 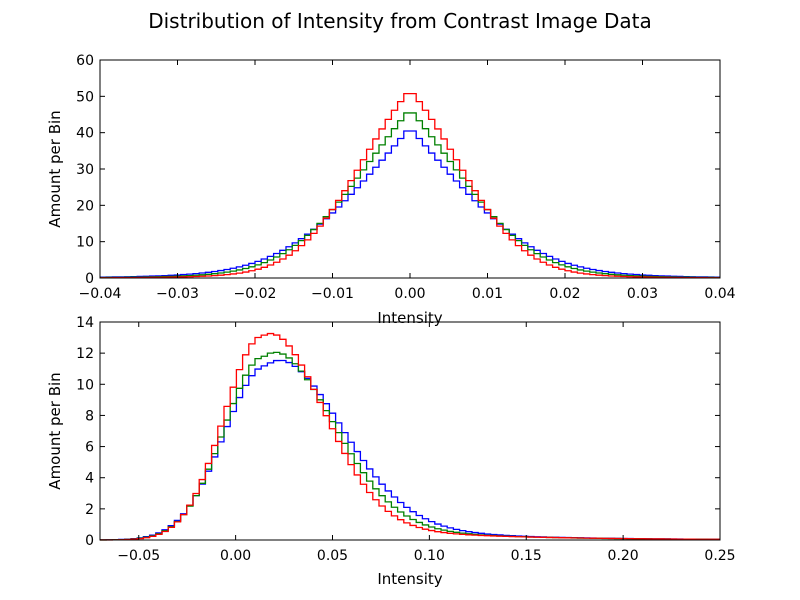 What do you see at coordinates (89, 510) in the screenshot?
I see `y-tick-label: 2` at bounding box center [89, 510].